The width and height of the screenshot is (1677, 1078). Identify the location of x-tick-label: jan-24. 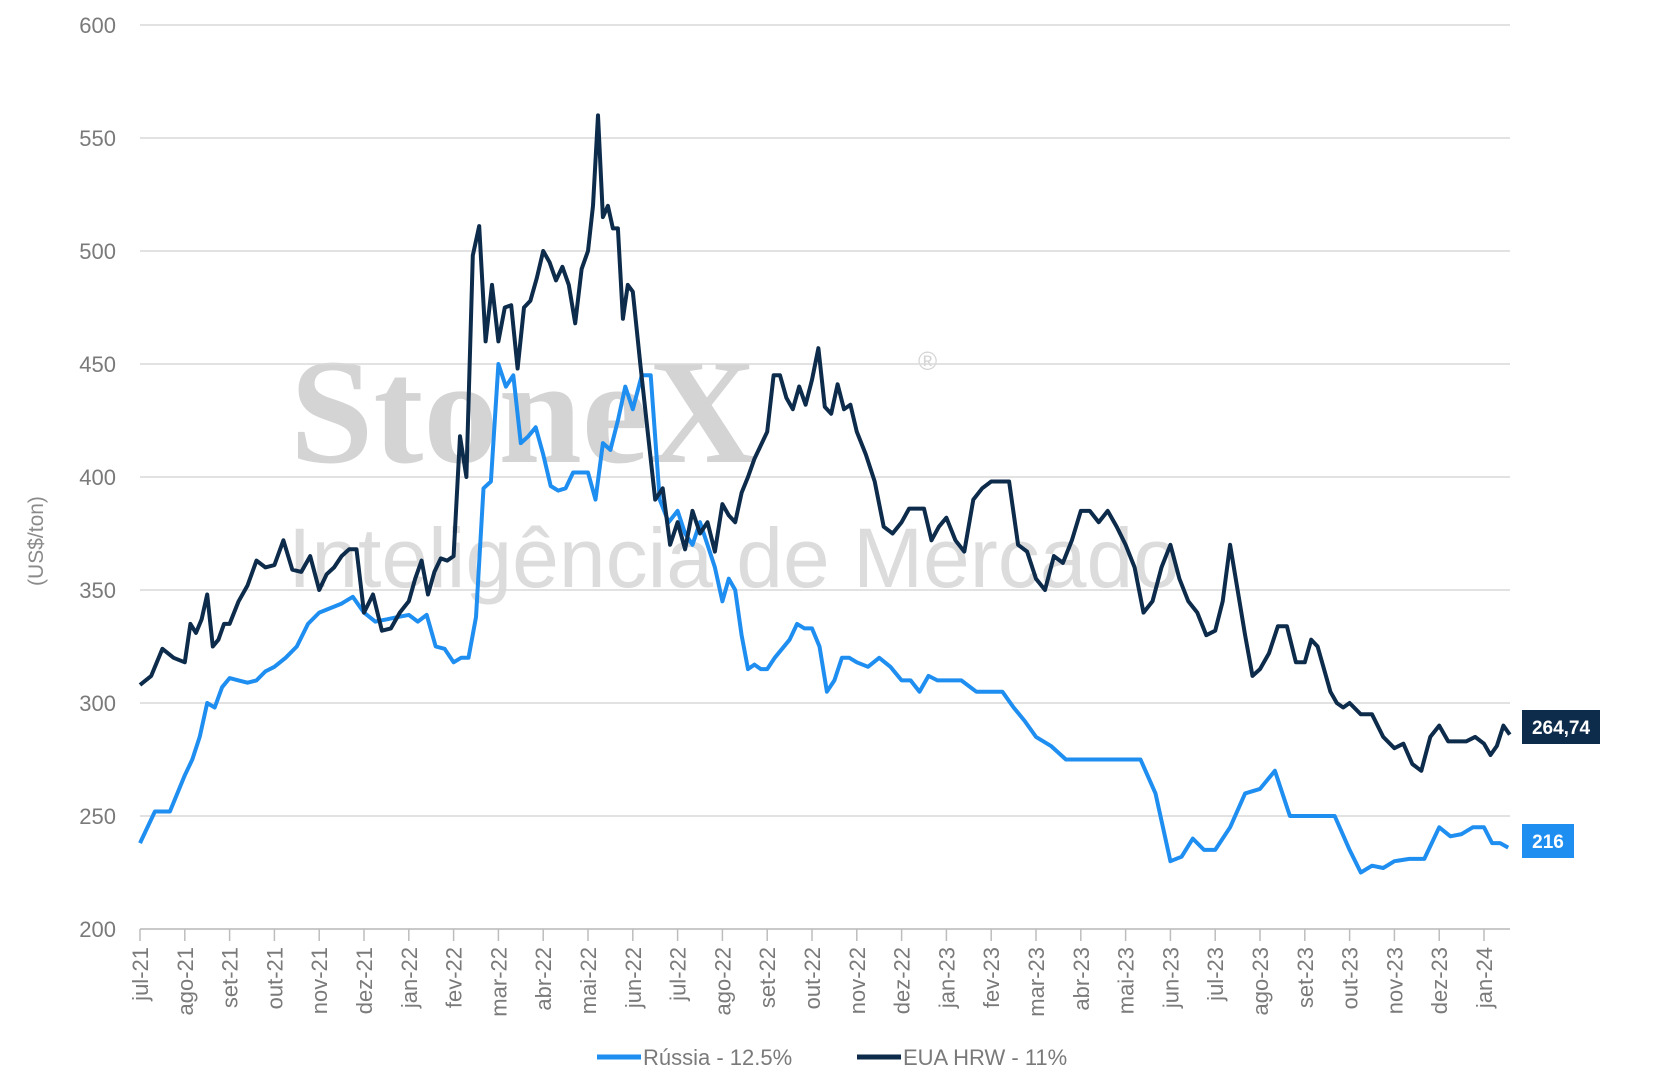
(1484, 978).